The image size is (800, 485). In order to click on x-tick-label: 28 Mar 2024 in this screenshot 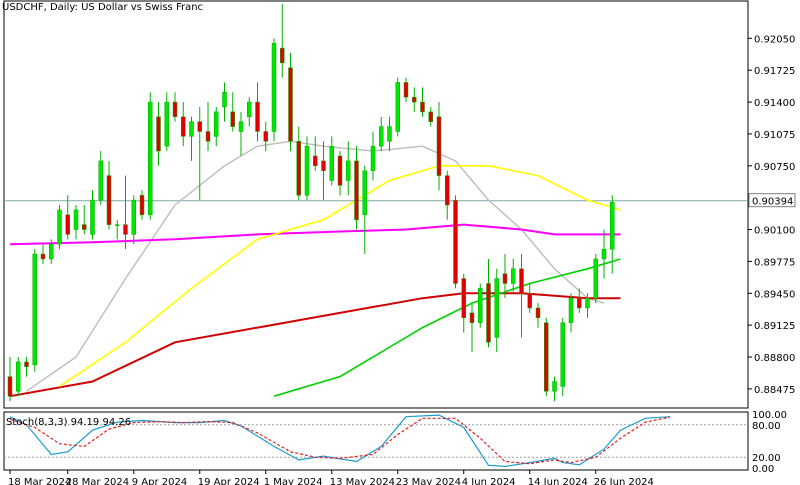, I will do `click(97, 481)`.